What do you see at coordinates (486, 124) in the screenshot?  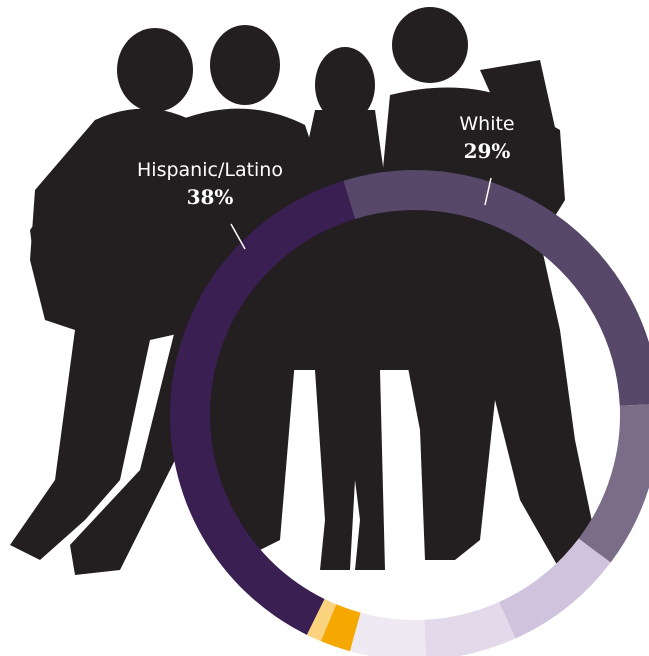 I see `slice-label: White` at bounding box center [486, 124].